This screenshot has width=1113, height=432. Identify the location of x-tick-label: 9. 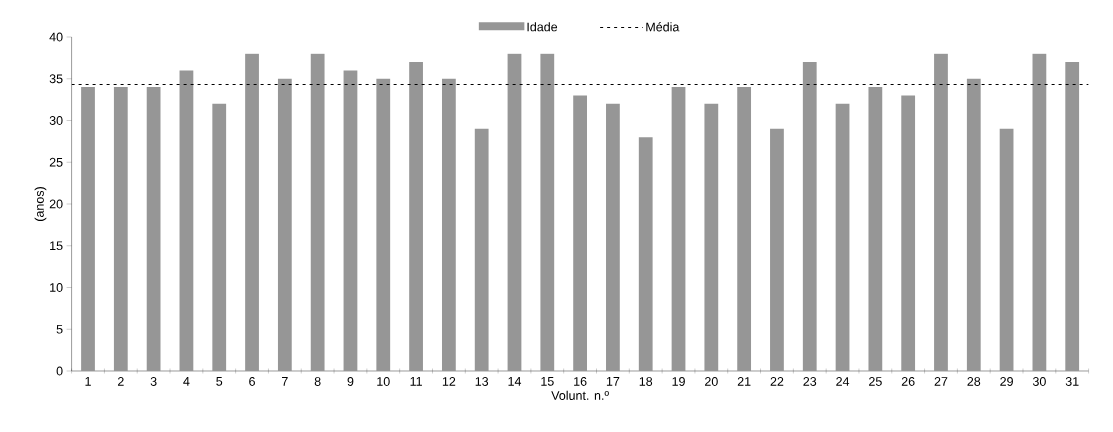
(350, 381).